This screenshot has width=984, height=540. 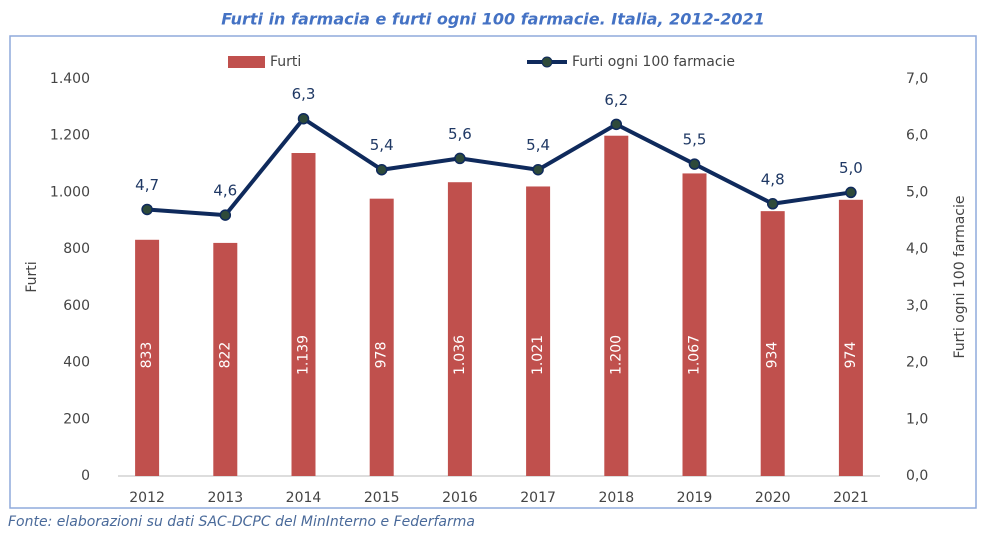 I want to click on bar-value-label: 1.036, so click(x=460, y=355).